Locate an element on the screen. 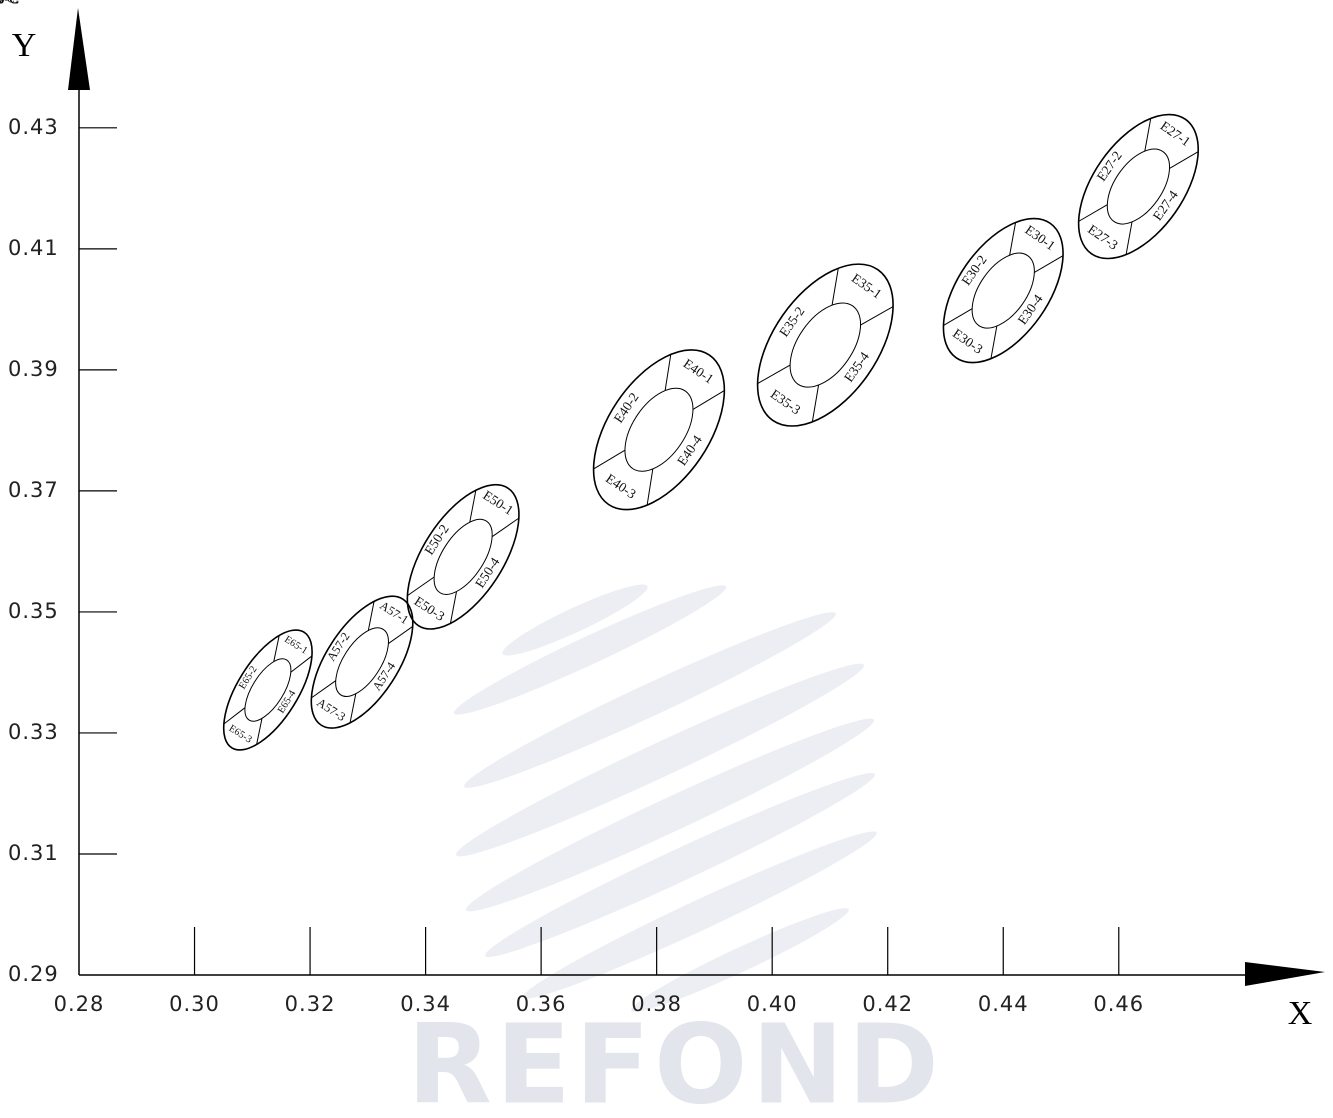 Image resolution: width=1333 pixels, height=1118 pixels. segment-label: E30-4 is located at coordinates (1030, 309).